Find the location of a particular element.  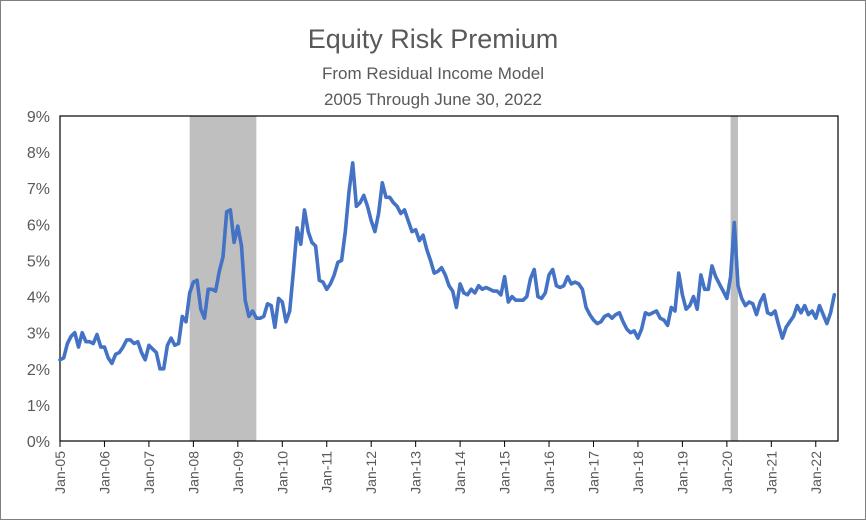

x-tick-label: Jan-13 is located at coordinates (416, 472).